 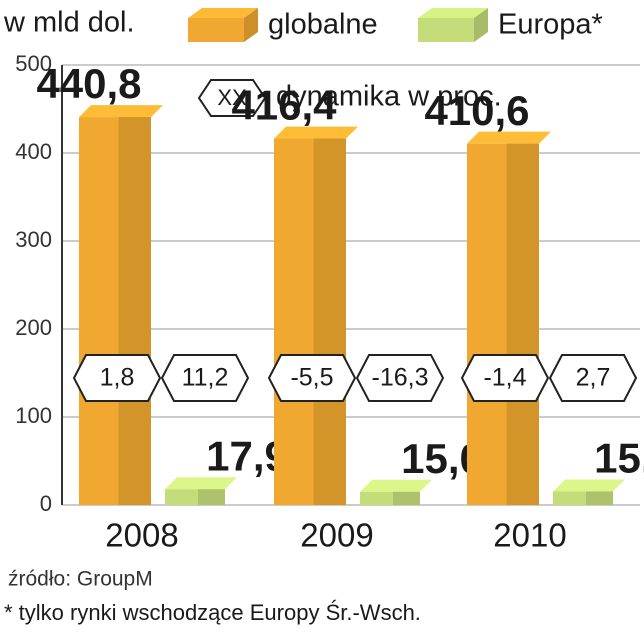 I want to click on value-label: 15,4, so click(x=619, y=458).